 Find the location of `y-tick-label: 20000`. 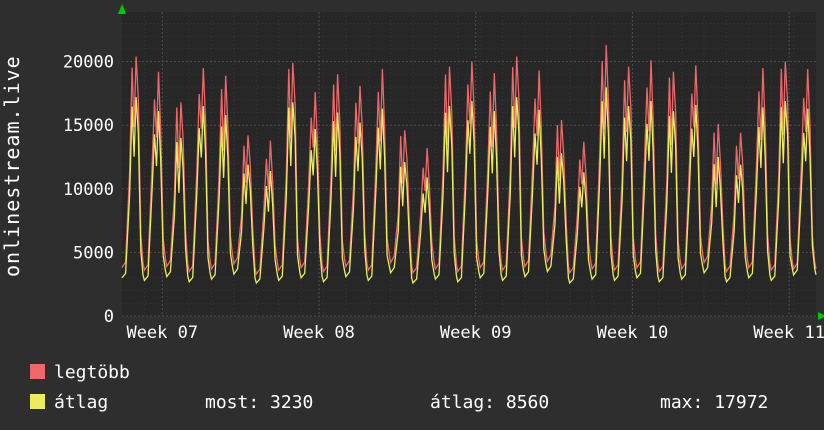

y-tick-label: 20000 is located at coordinates (88, 63).